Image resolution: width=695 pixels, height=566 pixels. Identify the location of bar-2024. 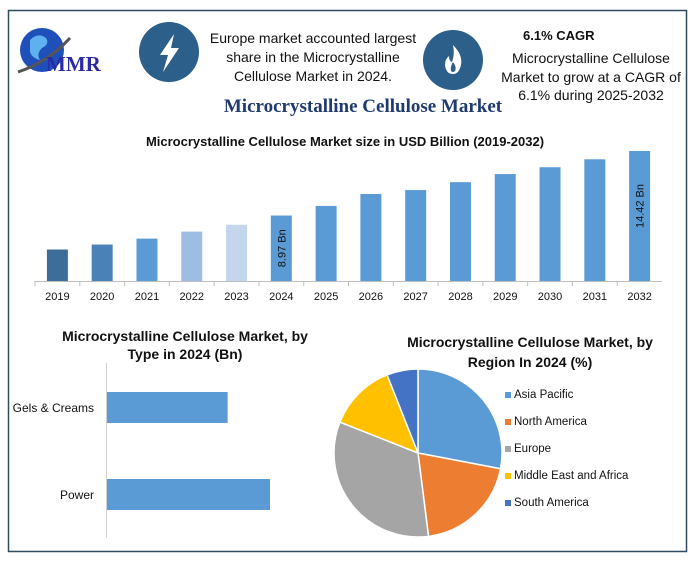
(281, 248).